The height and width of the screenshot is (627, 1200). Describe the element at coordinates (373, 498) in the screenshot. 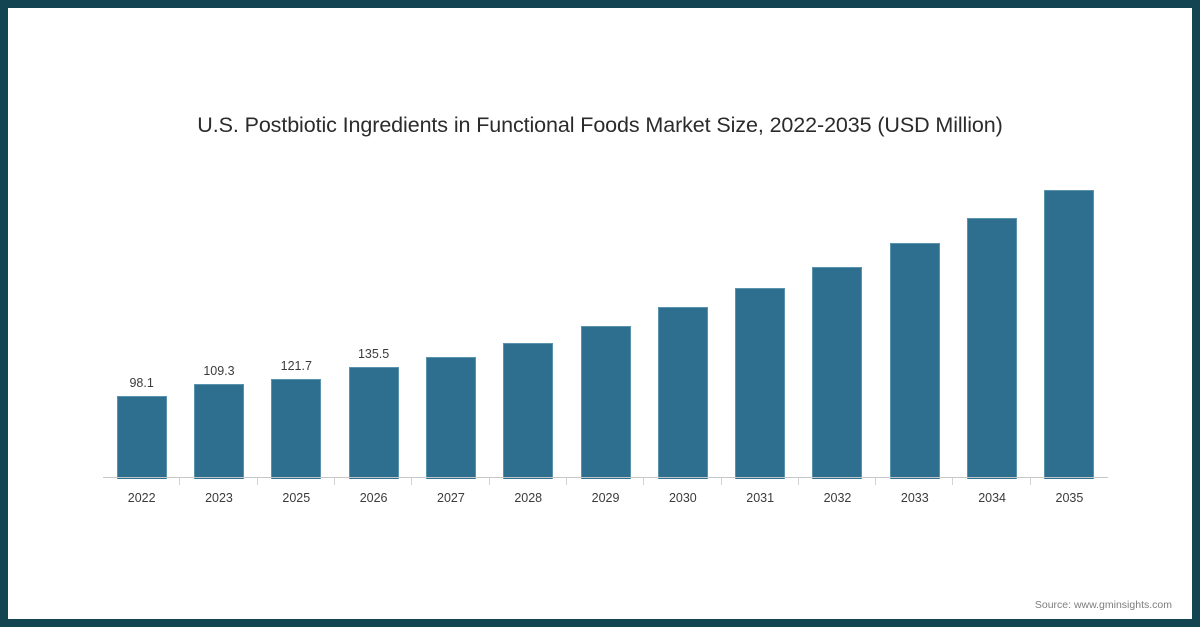

I see `x-axis-label-2026: 2026` at that location.